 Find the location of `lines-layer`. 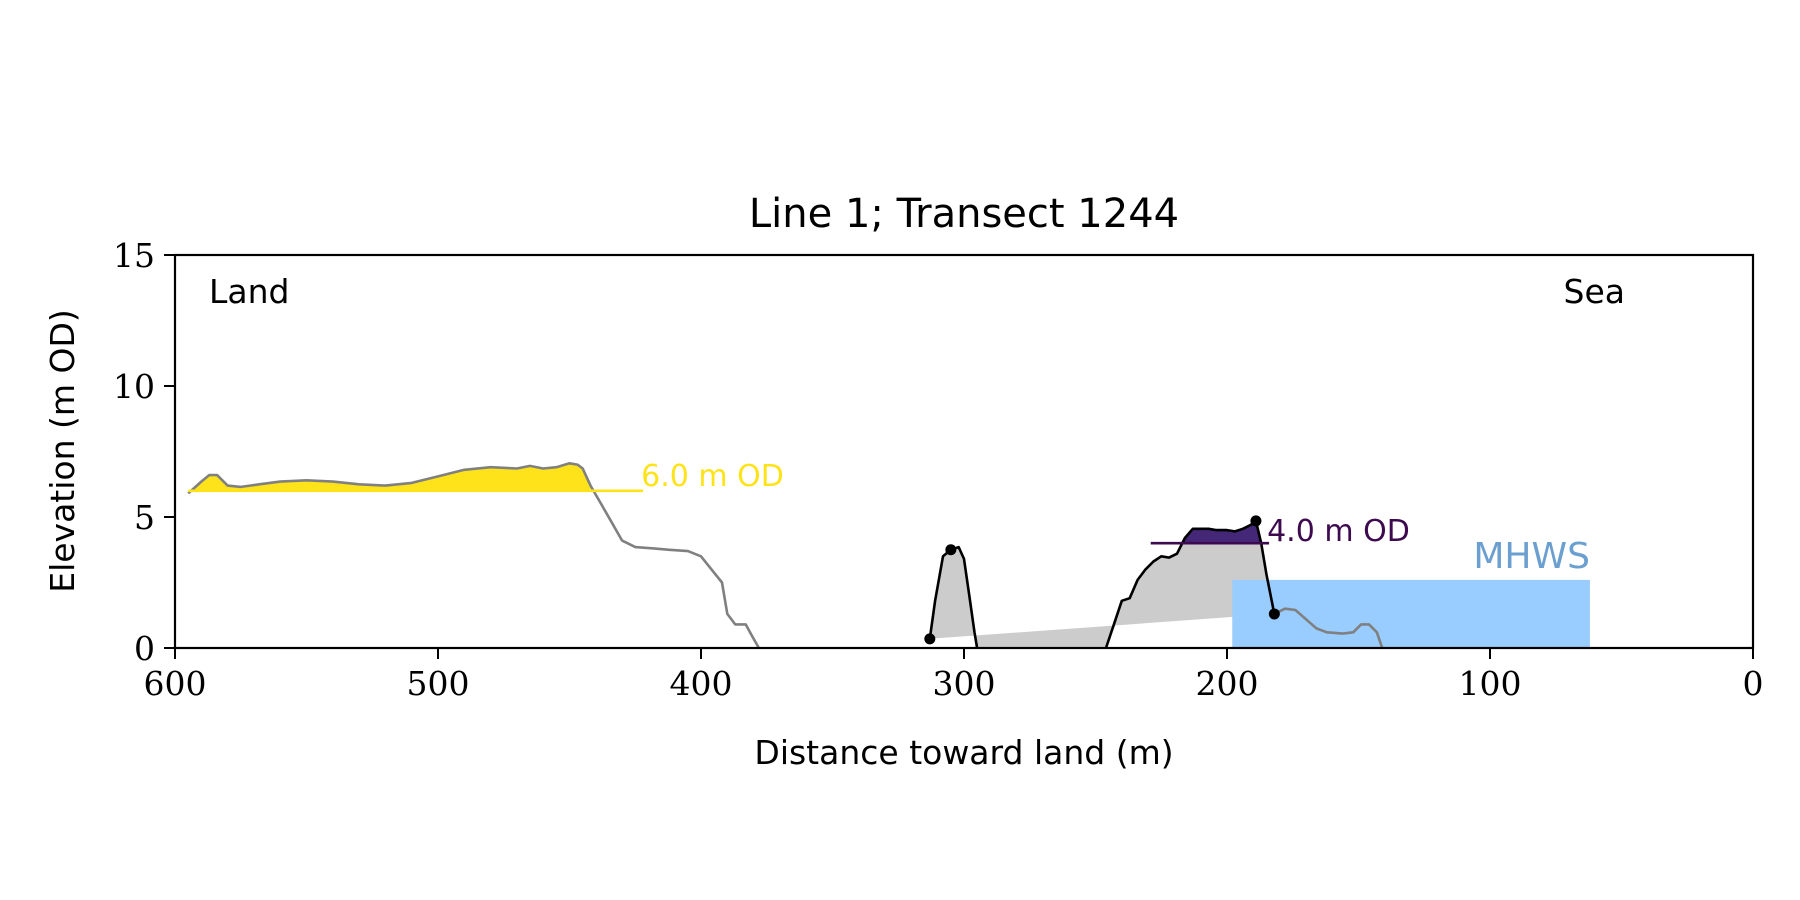

lines-layer is located at coordinates (785, 555).